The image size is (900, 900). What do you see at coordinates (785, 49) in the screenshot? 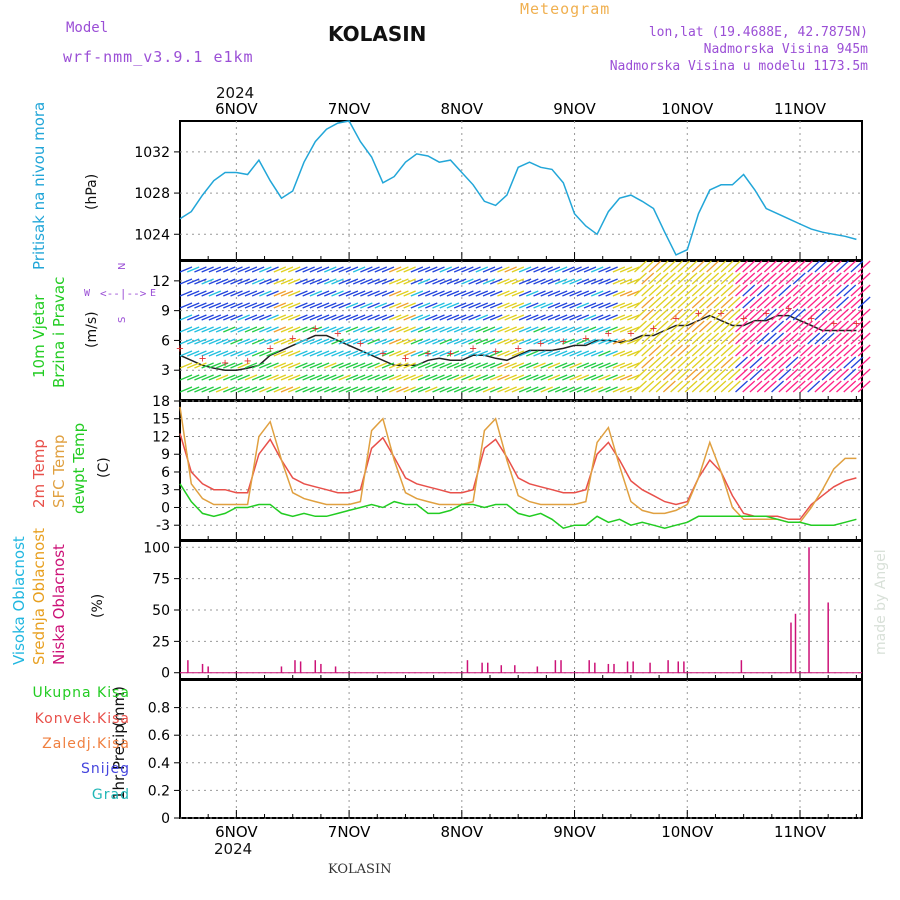
I see `elevation-text: Nadmorska Visina 945m` at bounding box center [785, 49].